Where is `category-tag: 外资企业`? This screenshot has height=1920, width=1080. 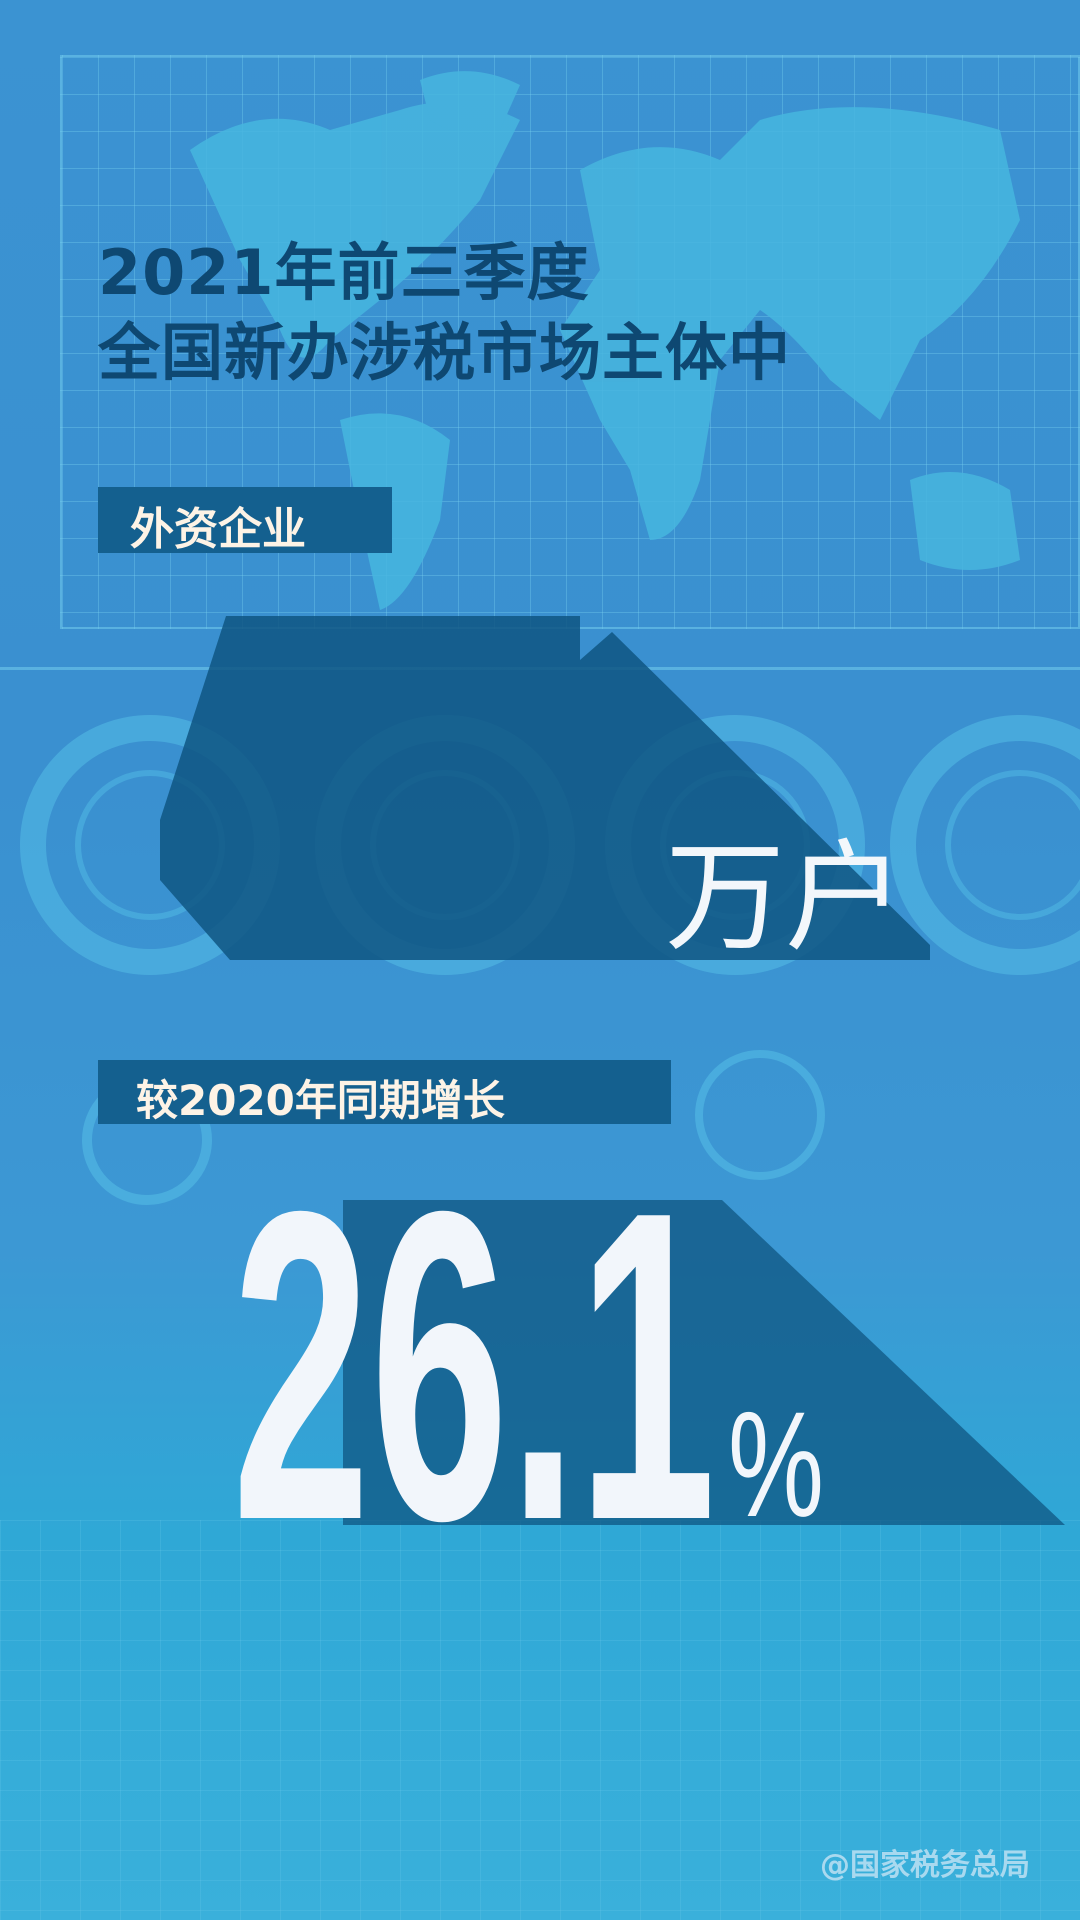
category-tag: 外资企业 is located at coordinates (245, 521).